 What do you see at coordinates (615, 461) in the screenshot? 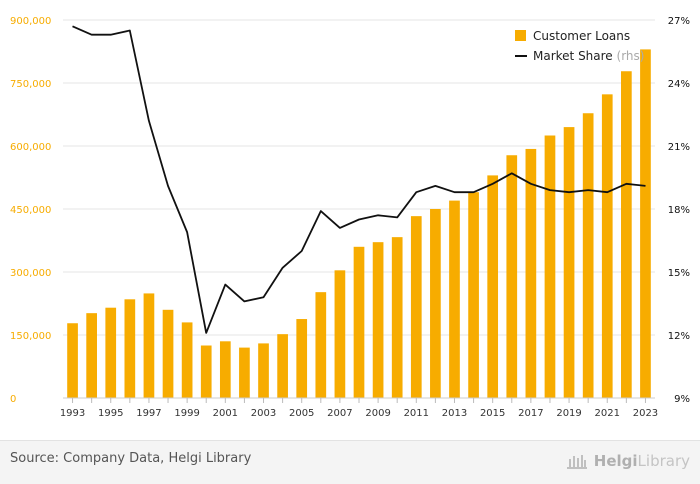
I see `logo-word-helgi: Helgi` at bounding box center [615, 461].